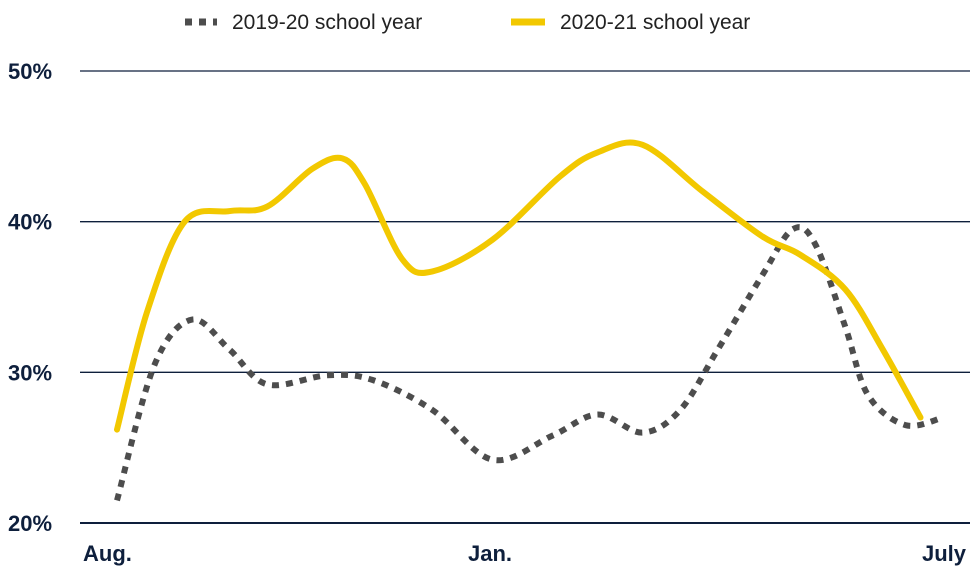  What do you see at coordinates (30, 297) in the screenshot?
I see `y-axis-tick-labels: 20% 30% 40% 50%` at bounding box center [30, 297].